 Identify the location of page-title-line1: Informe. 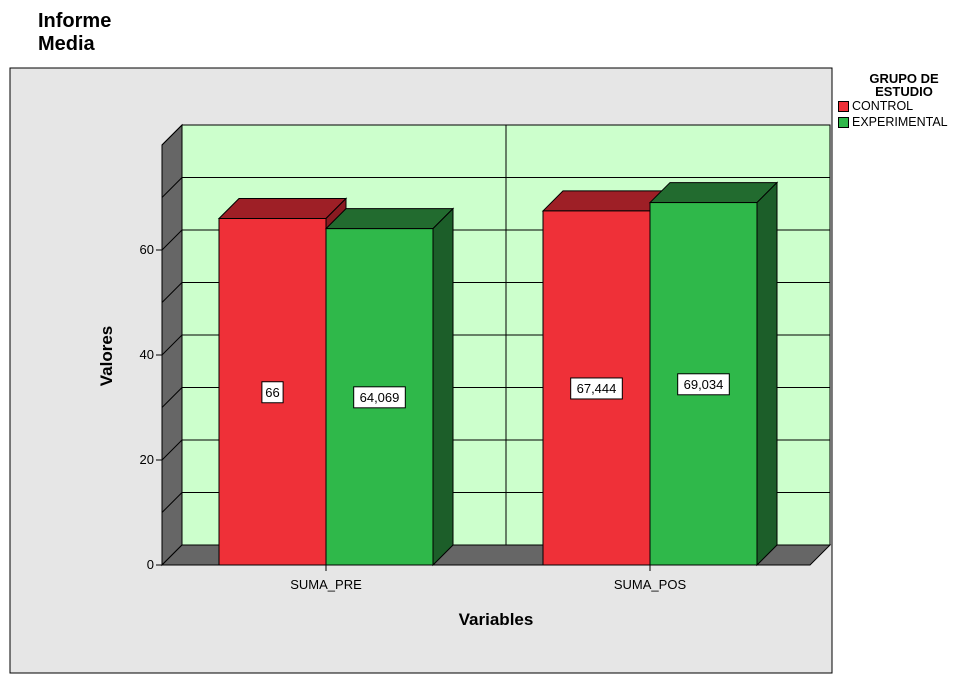
(75, 21).